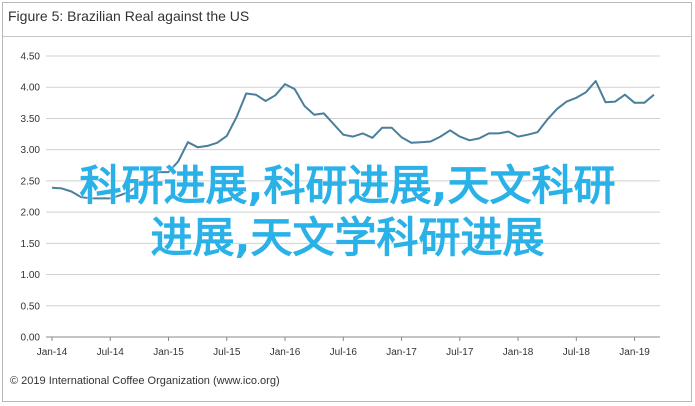 This screenshot has width=695, height=406. What do you see at coordinates (31, 88) in the screenshot?
I see `y-tick-label: 4.00` at bounding box center [31, 88].